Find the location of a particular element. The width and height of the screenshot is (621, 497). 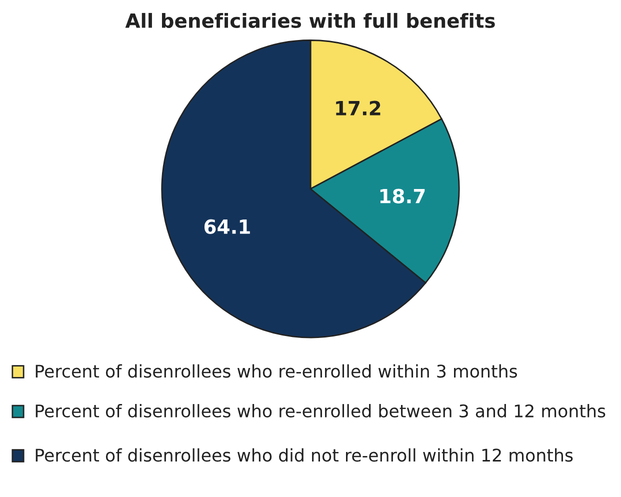

legend-label: Percent of disenrollees who did not re-enroll within 12 months is located at coordinates (304, 455).